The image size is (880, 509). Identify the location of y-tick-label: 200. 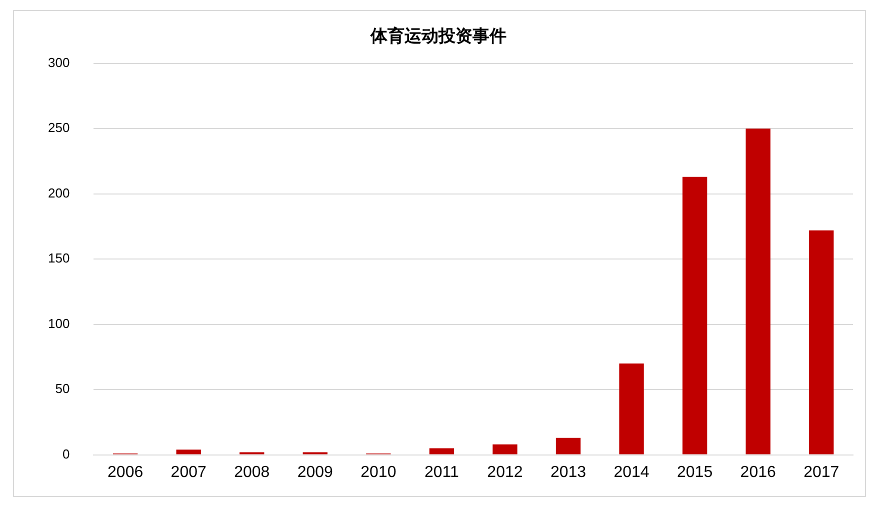
(59, 192).